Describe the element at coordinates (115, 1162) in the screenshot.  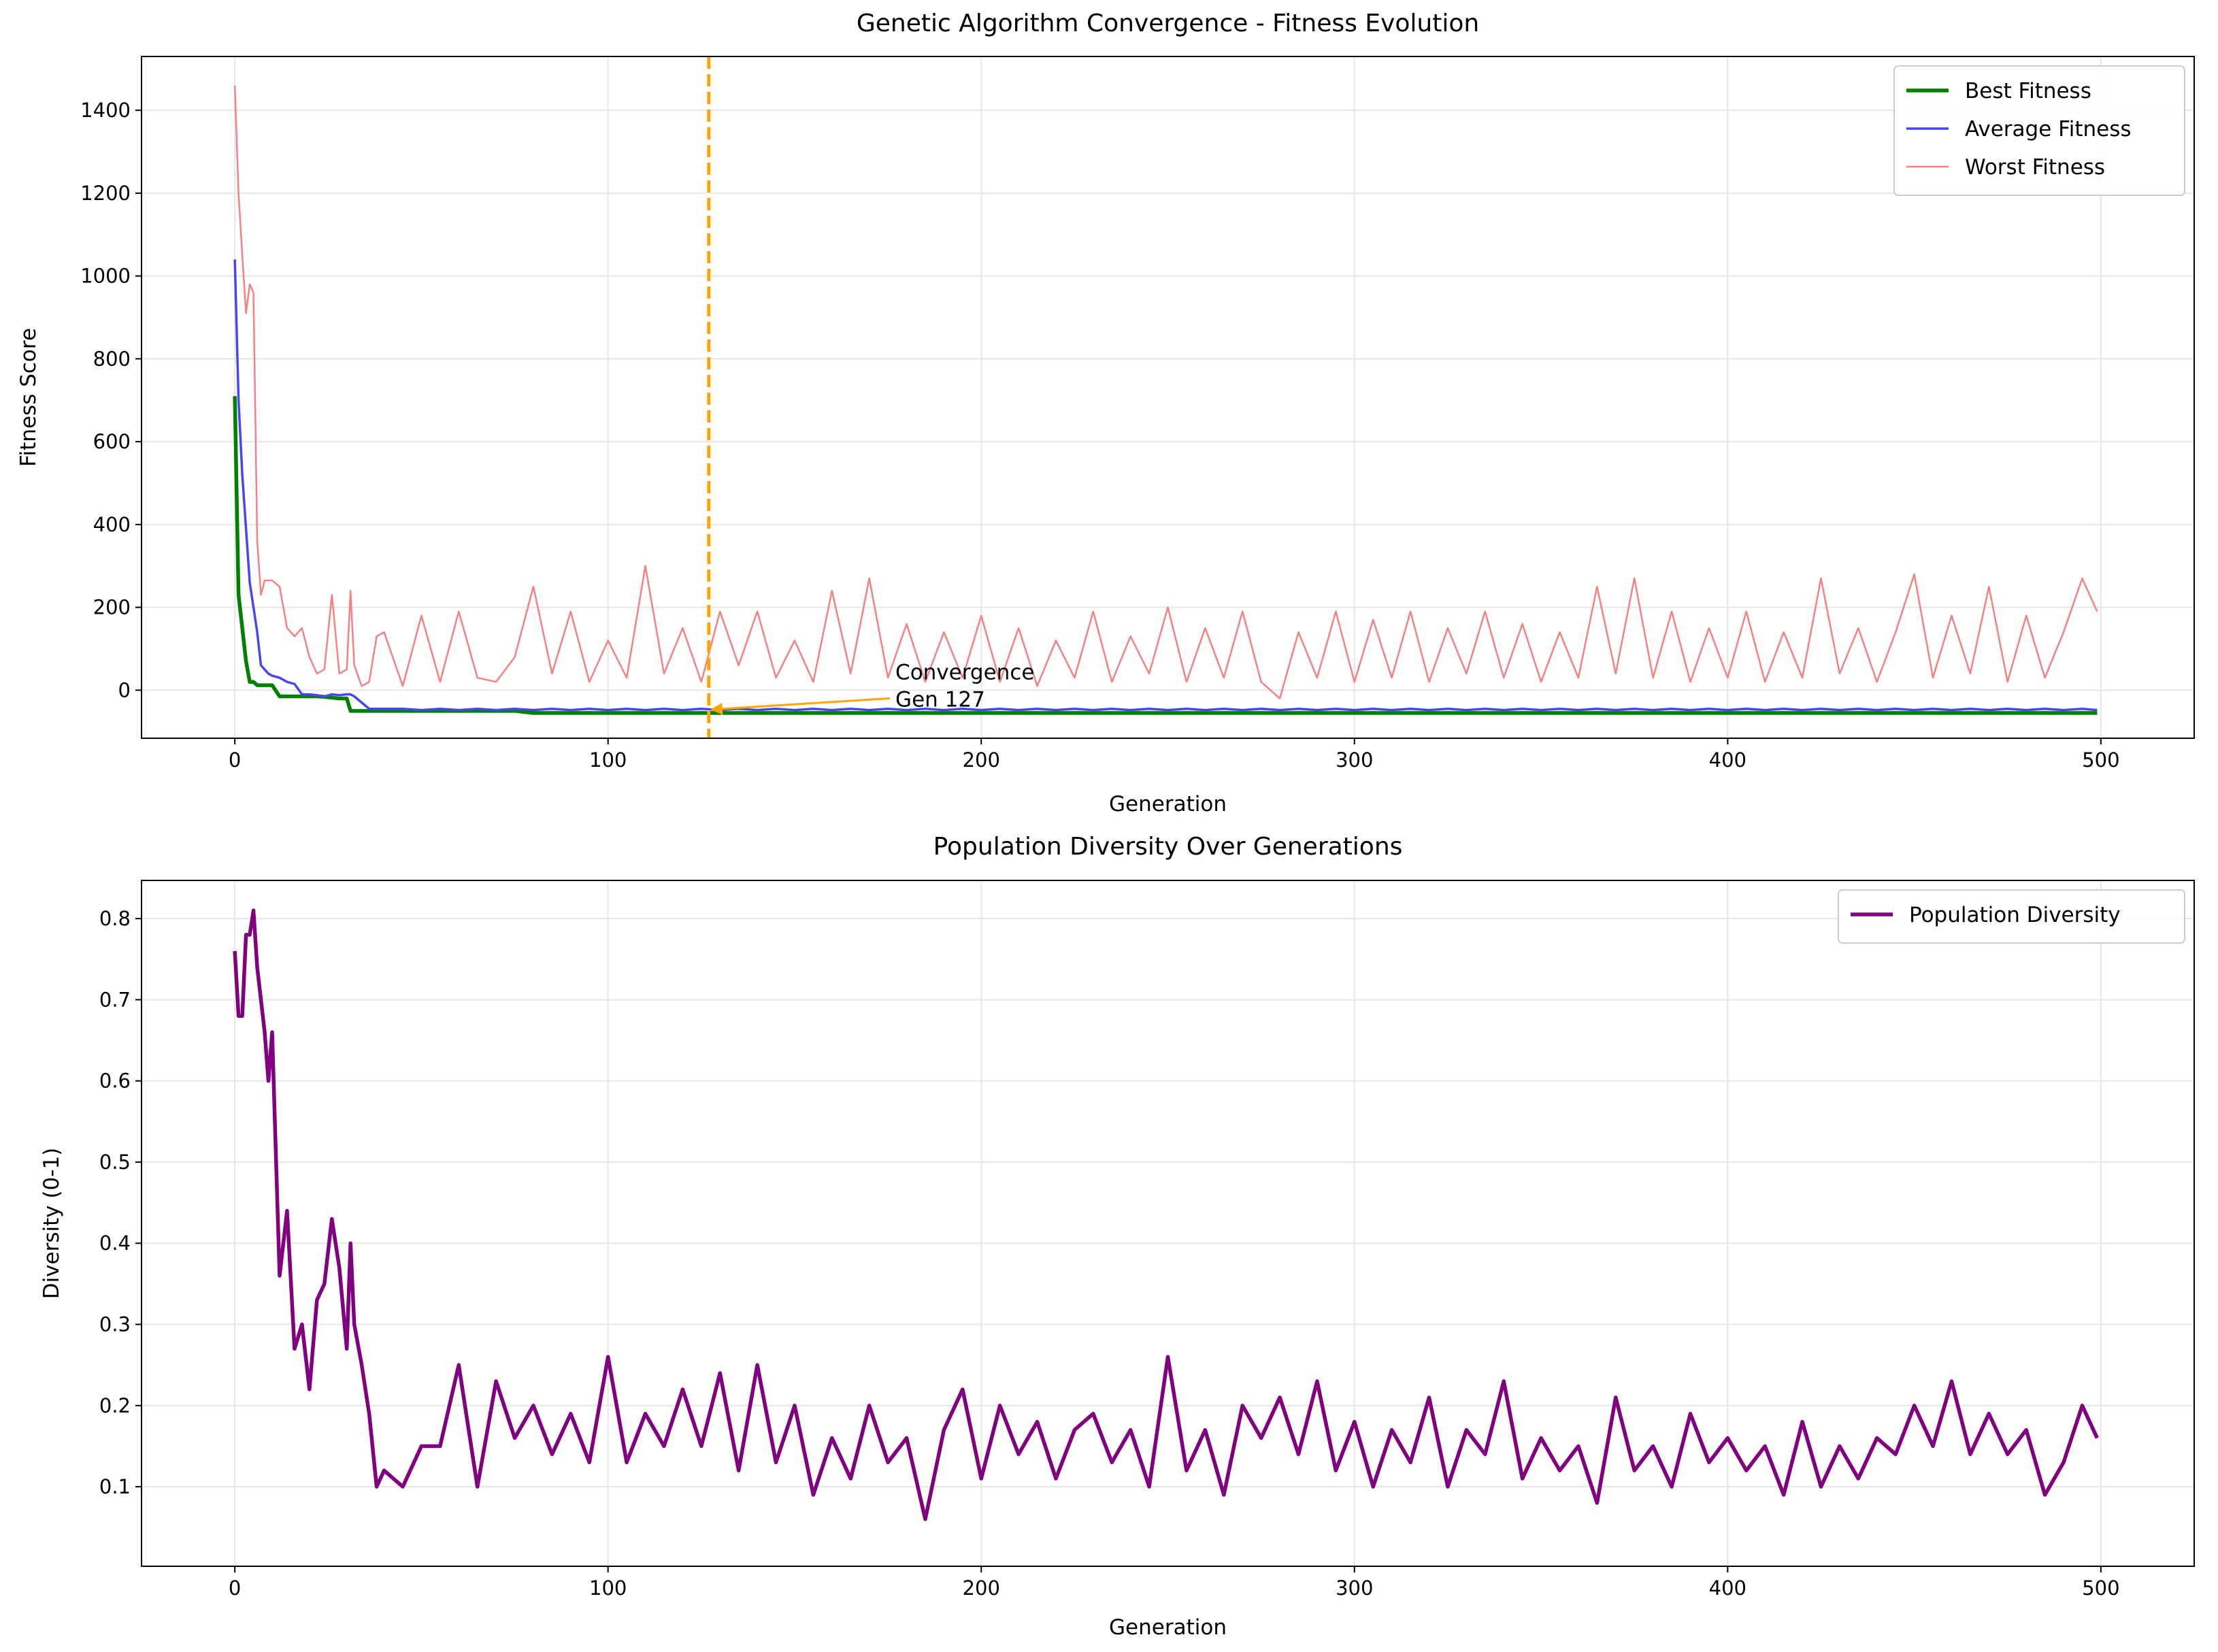
I see `y-tick-label: 0.5` at that location.